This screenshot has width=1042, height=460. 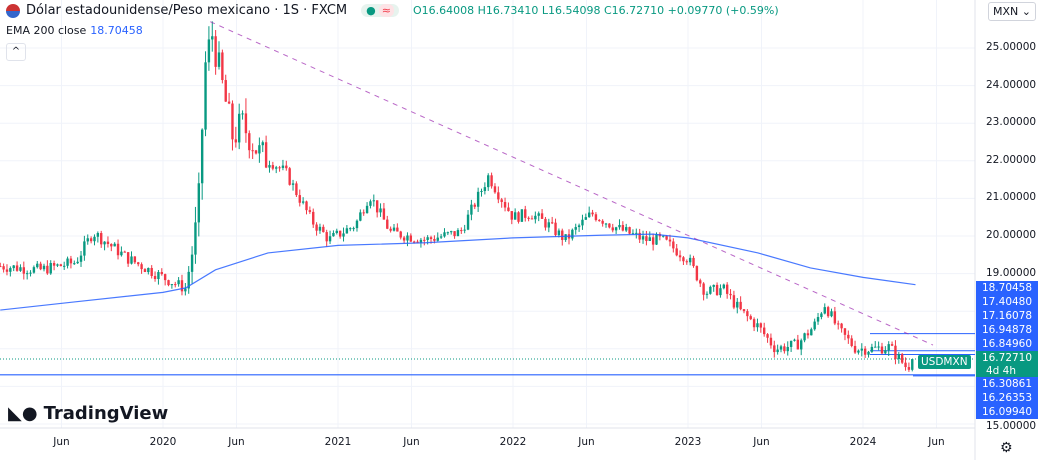 What do you see at coordinates (1011, 197) in the screenshot?
I see `y-tick-label: 21.00000` at bounding box center [1011, 197].